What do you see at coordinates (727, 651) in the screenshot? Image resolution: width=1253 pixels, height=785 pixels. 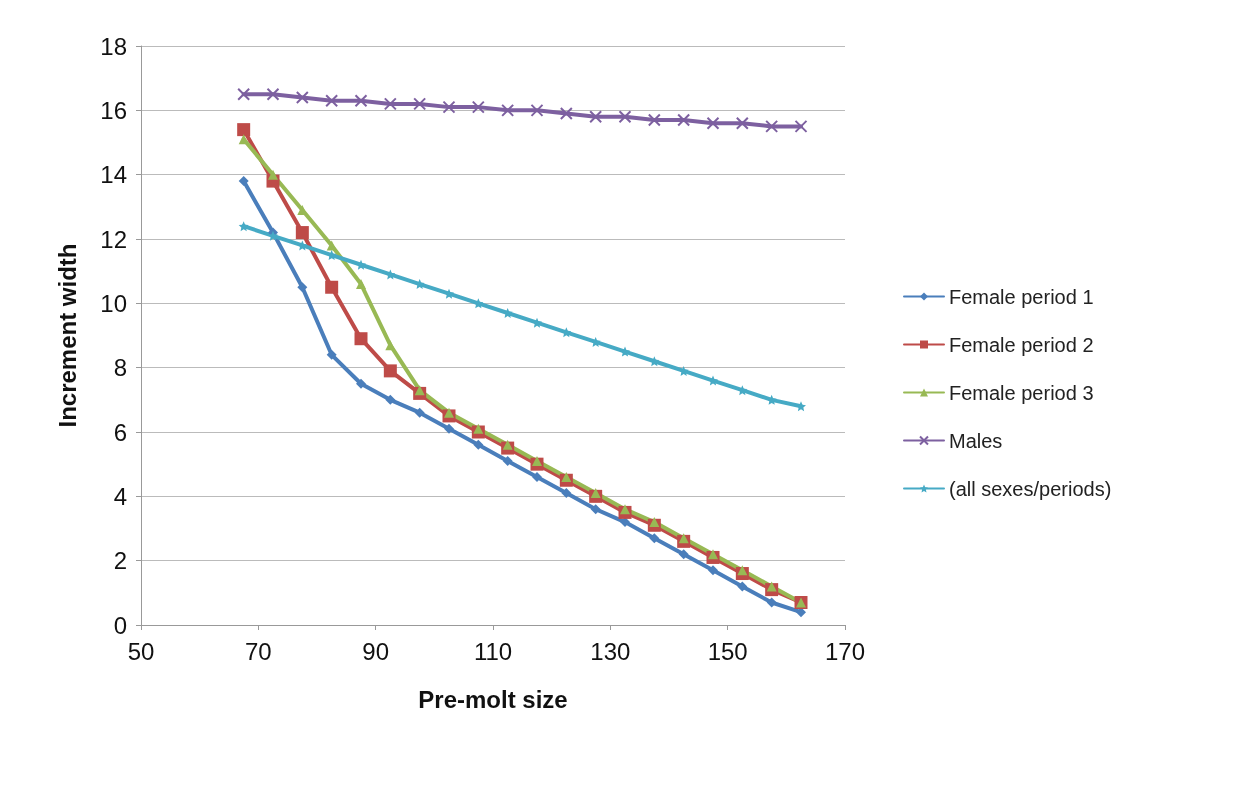 I see `x-tick-label: 150` at bounding box center [727, 651].